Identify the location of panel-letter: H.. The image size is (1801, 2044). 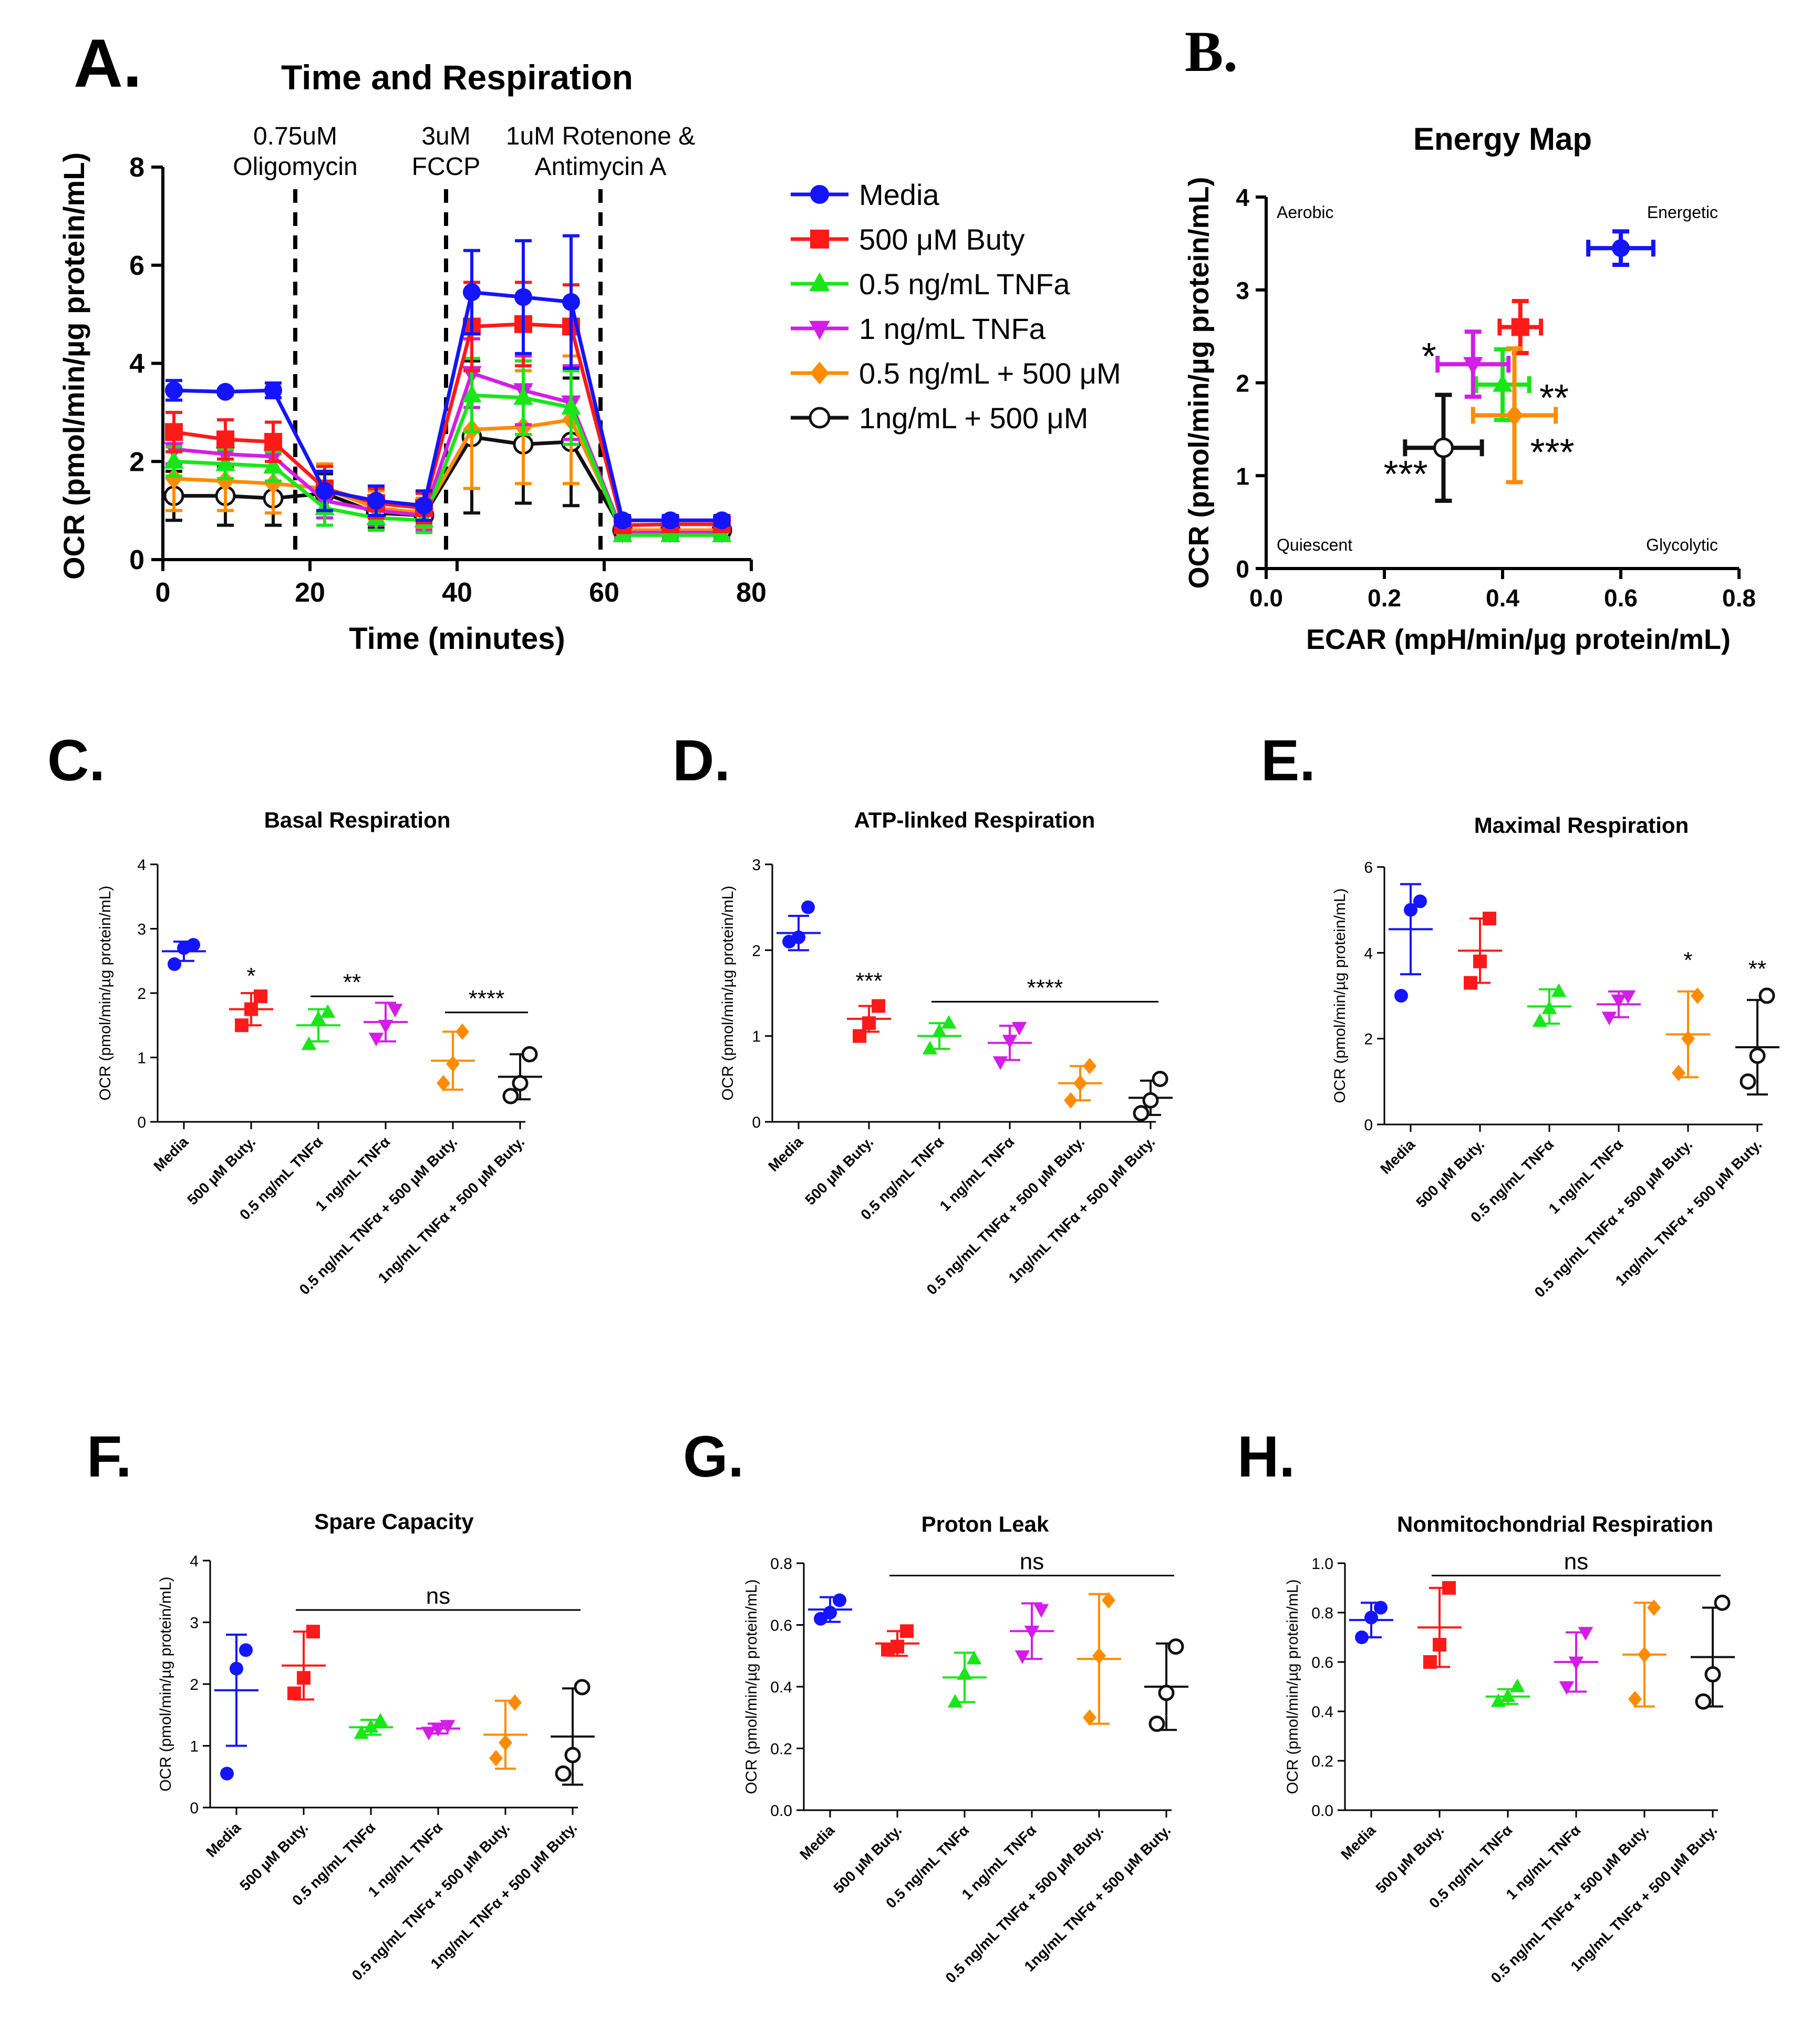
(1266, 1456).